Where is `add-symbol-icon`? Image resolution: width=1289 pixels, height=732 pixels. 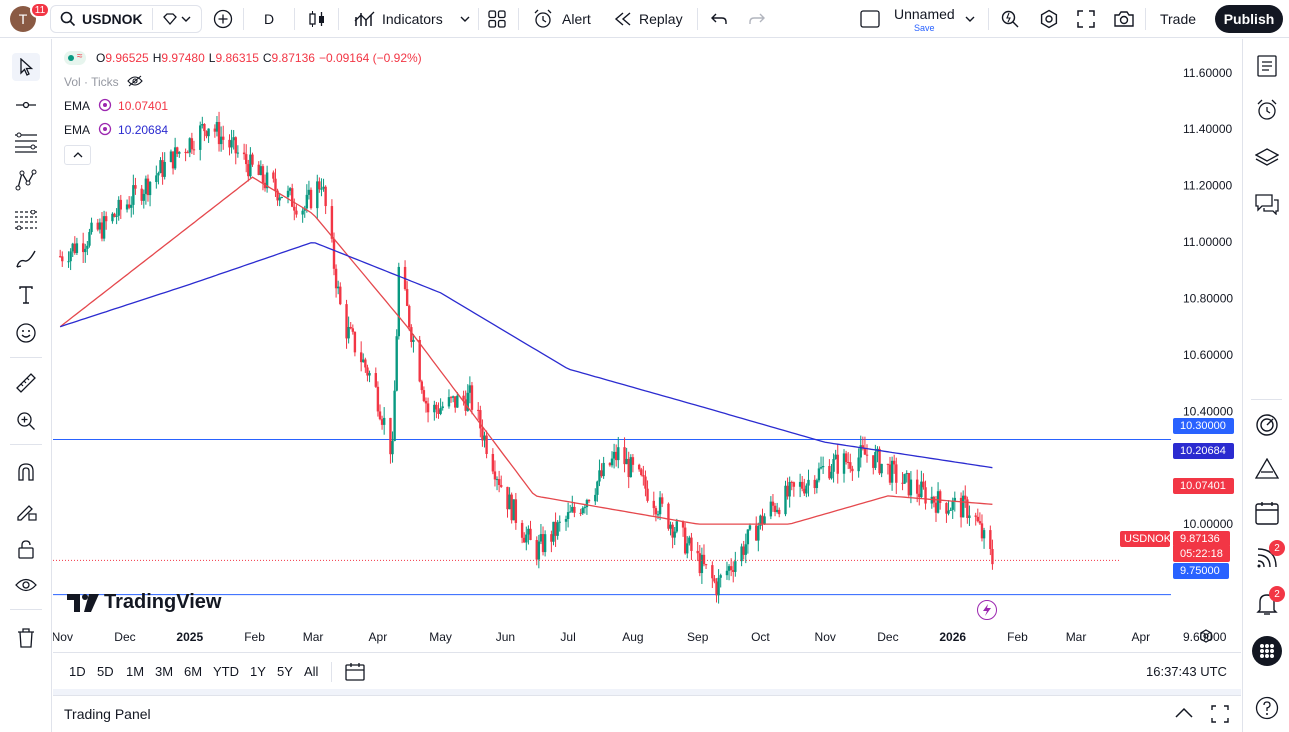 add-symbol-icon is located at coordinates (223, 19).